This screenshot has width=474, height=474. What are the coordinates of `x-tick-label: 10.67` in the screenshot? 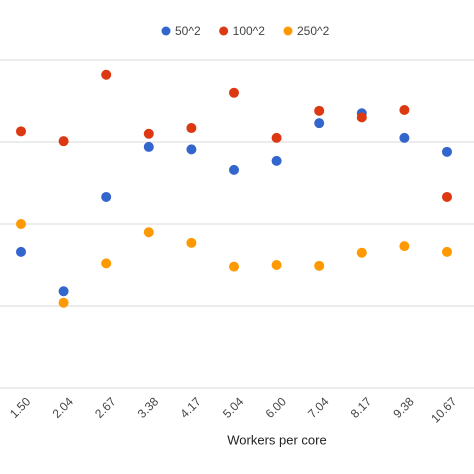 It's located at (443, 409).